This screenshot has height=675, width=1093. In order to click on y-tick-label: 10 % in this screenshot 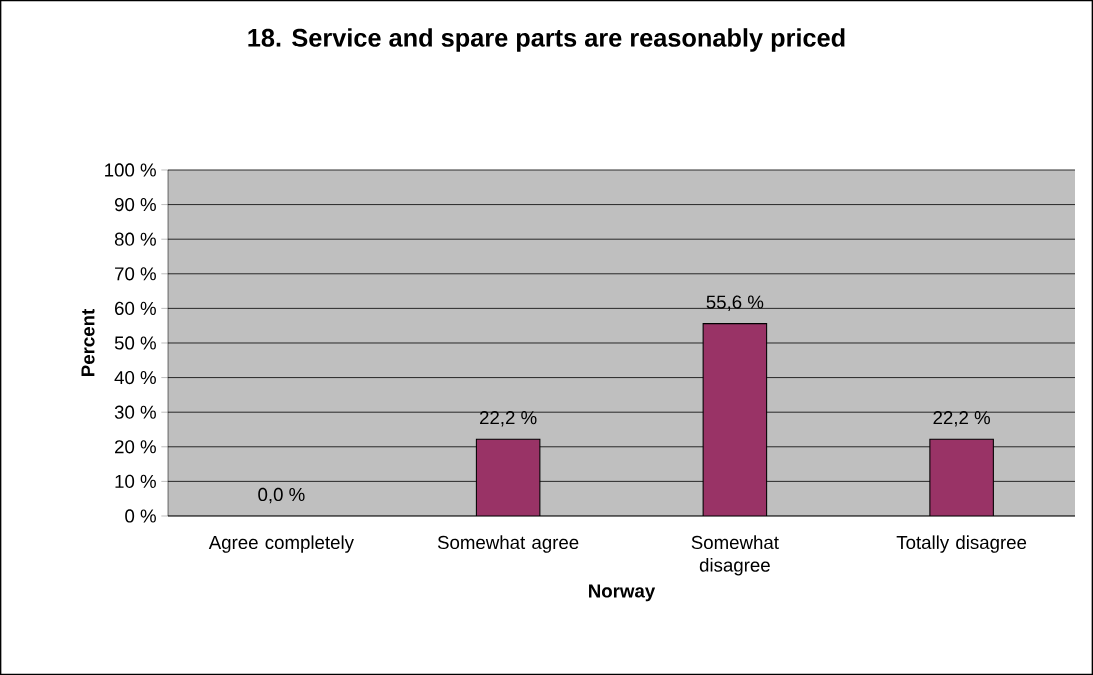, I will do `click(135, 481)`.